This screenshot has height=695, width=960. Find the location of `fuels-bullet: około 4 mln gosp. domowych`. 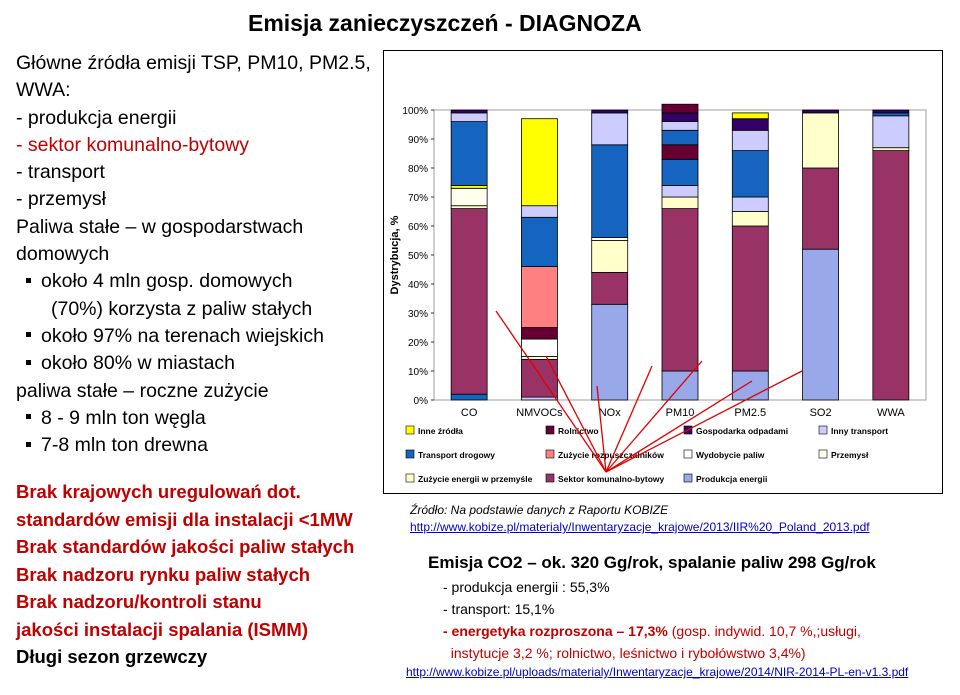

fuels-bullet: około 4 mln gosp. domowych is located at coordinates (201, 281).